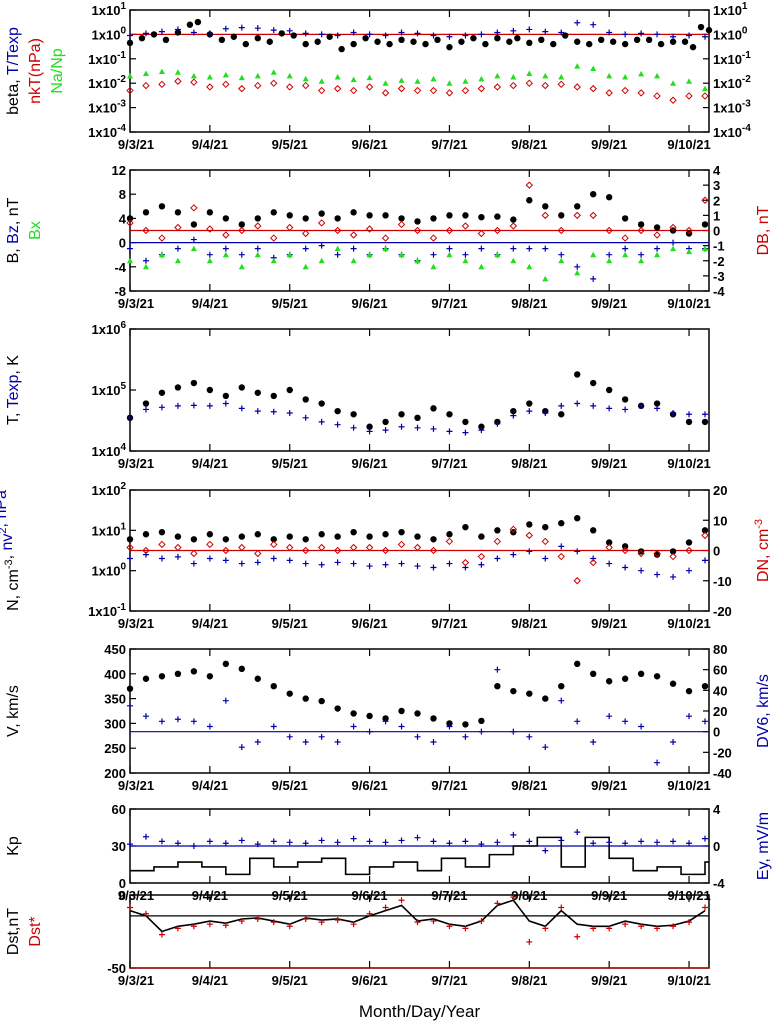 This screenshot has width=783, height=1024. What do you see at coordinates (136, 303) in the screenshot?
I see `x-tick-label: 9/3/21` at bounding box center [136, 303].